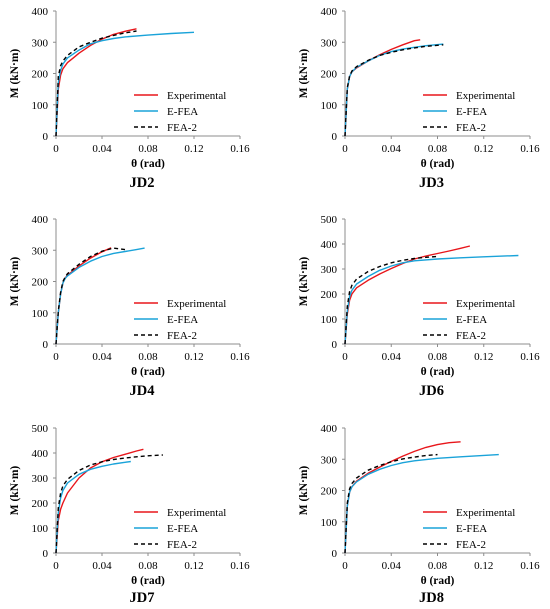 This screenshot has width=550, height=609. What do you see at coordinates (142, 391) in the screenshot?
I see `panel-label: JD4` at bounding box center [142, 391].